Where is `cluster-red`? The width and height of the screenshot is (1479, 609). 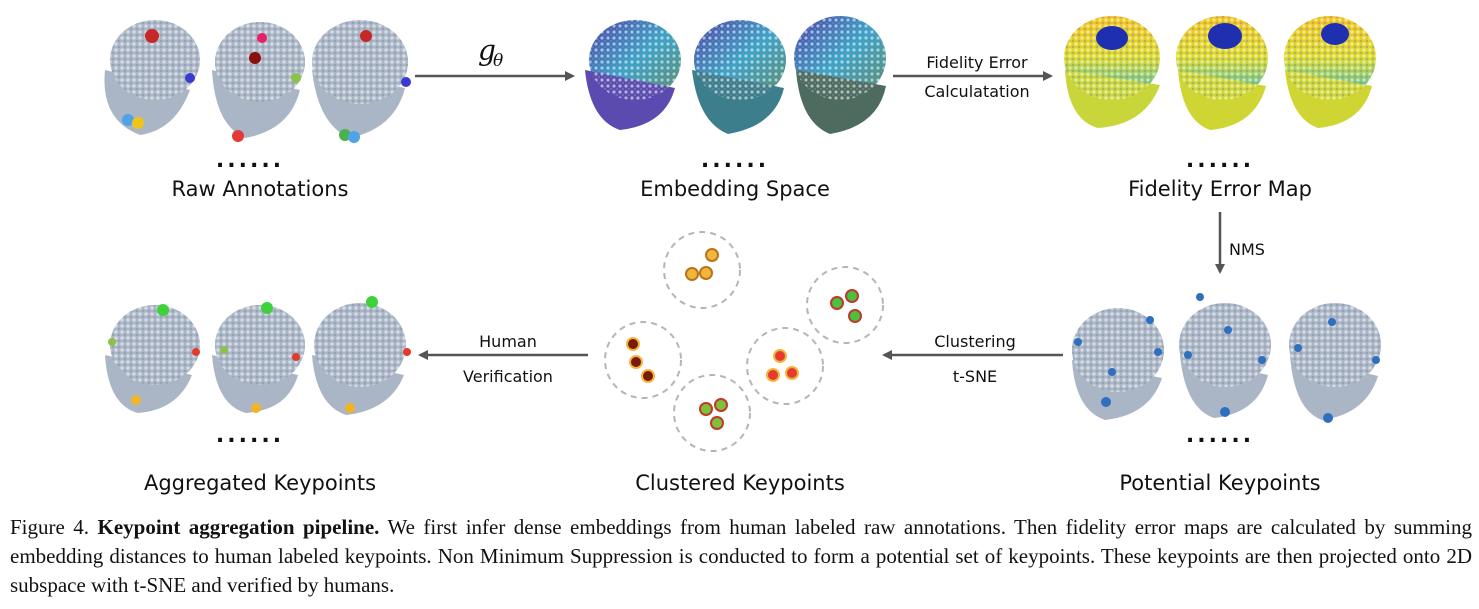
cluster-red is located at coordinates (785, 366).